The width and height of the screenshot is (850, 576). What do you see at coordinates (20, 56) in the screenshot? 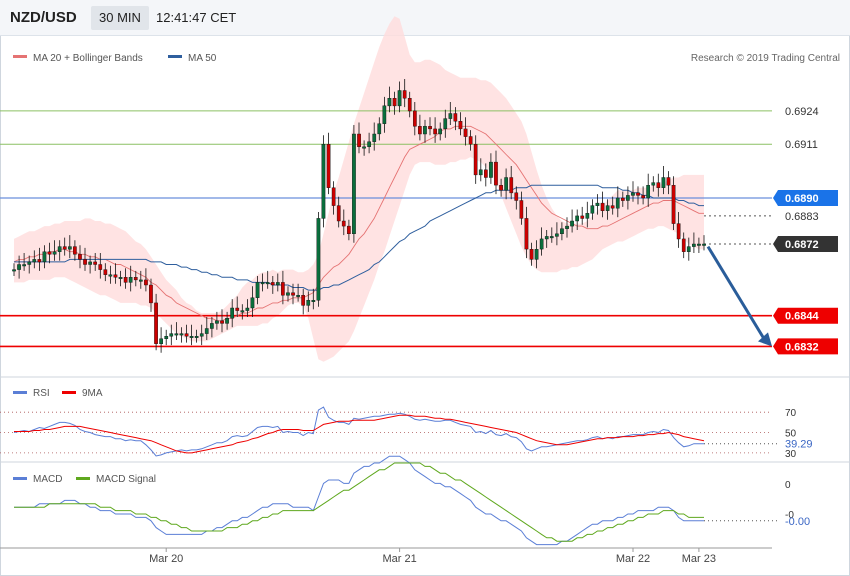
I see `ma20-legend-swatch` at bounding box center [20, 56].